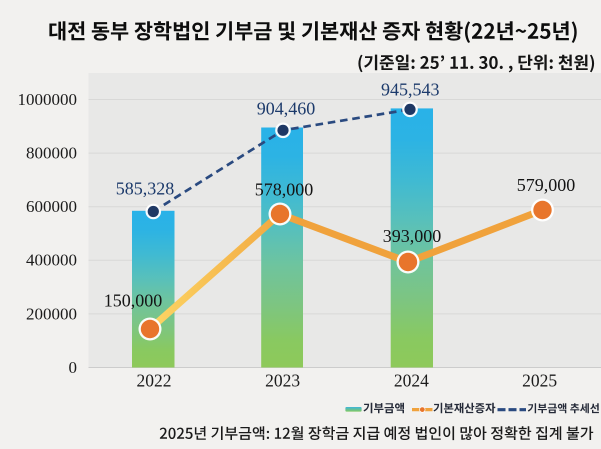  Describe the element at coordinates (282, 380) in the screenshot. I see `svg-text: 2023` at that location.